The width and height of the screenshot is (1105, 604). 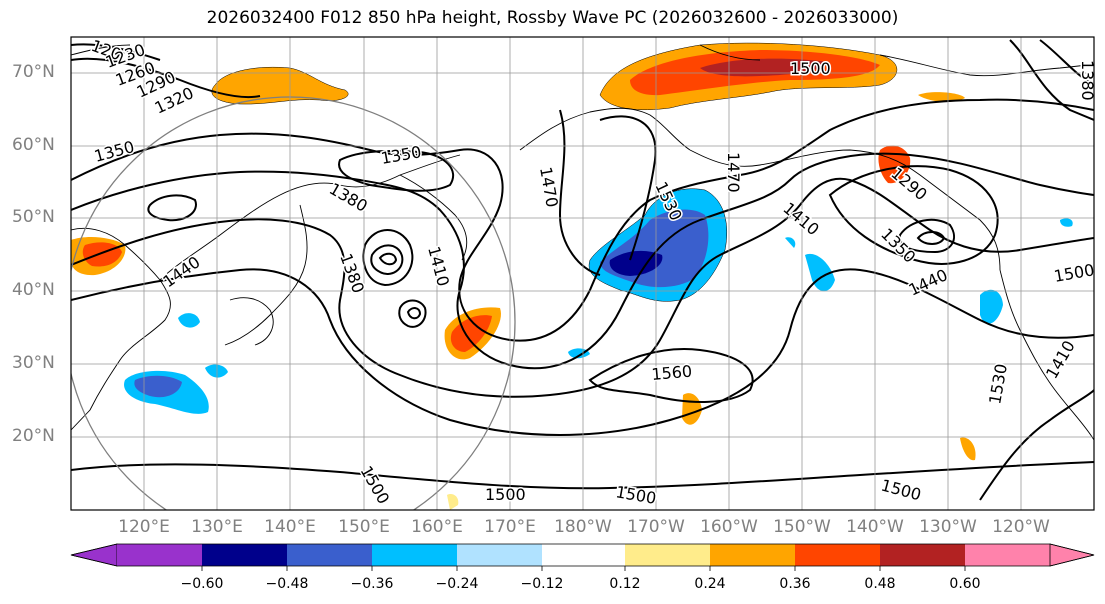 I want to click on lon-label: 150°W, so click(x=802, y=527).